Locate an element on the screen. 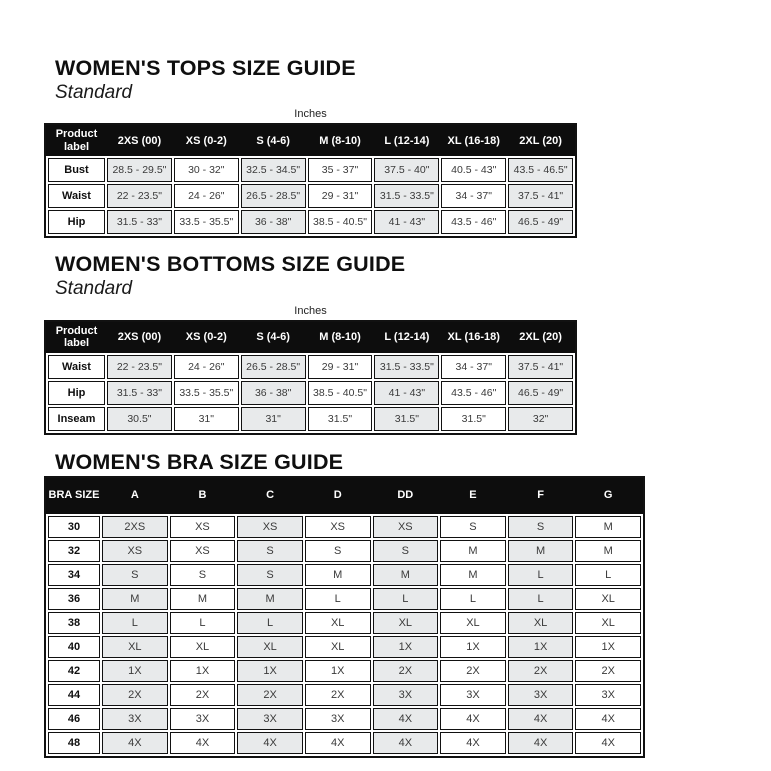 This screenshot has height=771, width=771. column-header: BRA SIZE is located at coordinates (74, 495).